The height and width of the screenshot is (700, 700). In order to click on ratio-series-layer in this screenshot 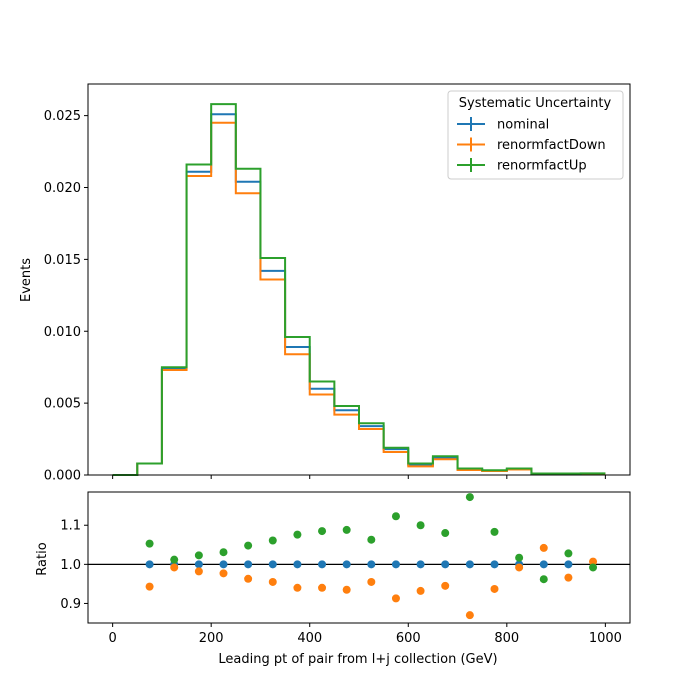, I will do `click(371, 556)`.